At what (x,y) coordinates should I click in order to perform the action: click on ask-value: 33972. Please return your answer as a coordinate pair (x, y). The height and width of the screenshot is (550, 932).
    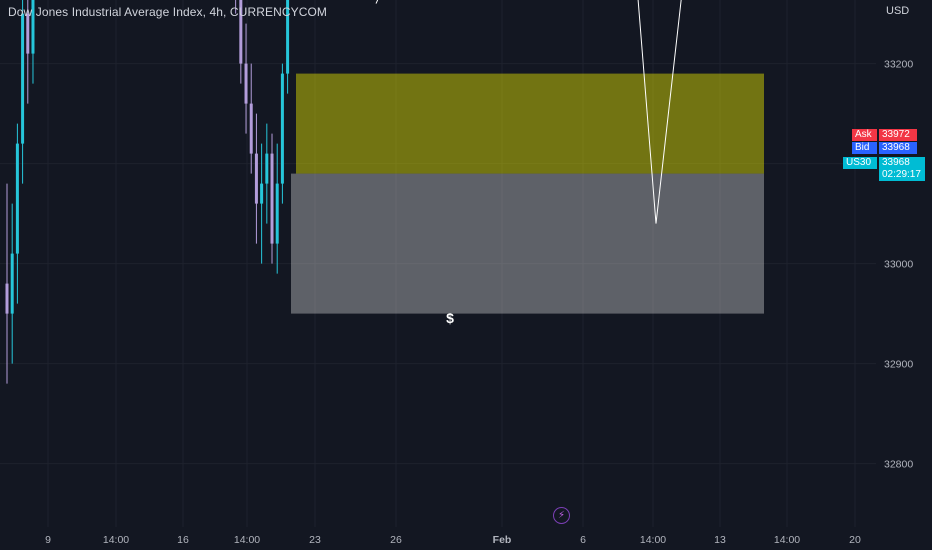
    Looking at the image, I should click on (898, 135).